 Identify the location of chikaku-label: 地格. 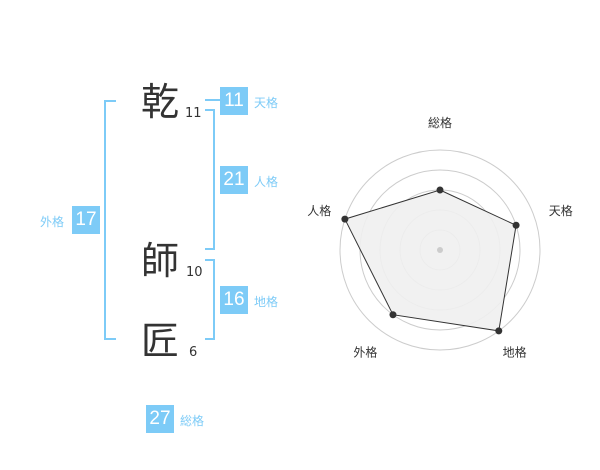
(266, 302).